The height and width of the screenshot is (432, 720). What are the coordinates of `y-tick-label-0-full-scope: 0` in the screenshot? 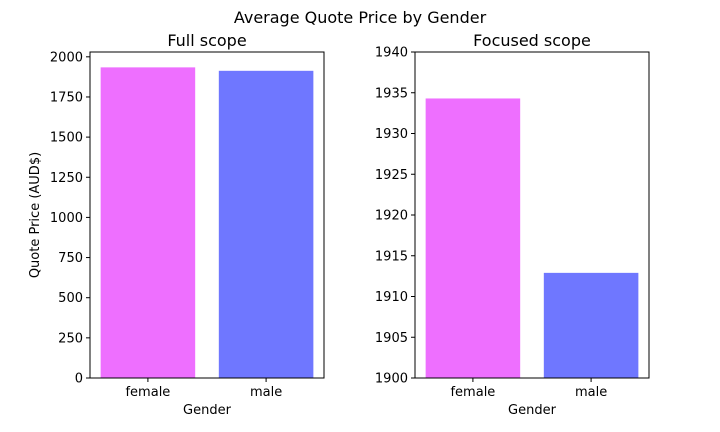 It's located at (79, 379).